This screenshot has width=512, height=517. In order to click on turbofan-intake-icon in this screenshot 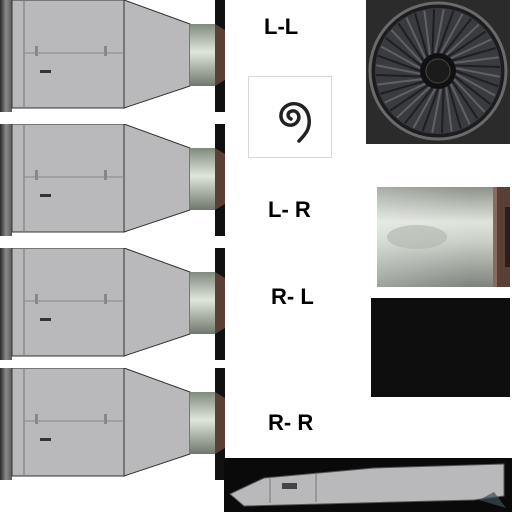, I will do `click(438, 72)`.